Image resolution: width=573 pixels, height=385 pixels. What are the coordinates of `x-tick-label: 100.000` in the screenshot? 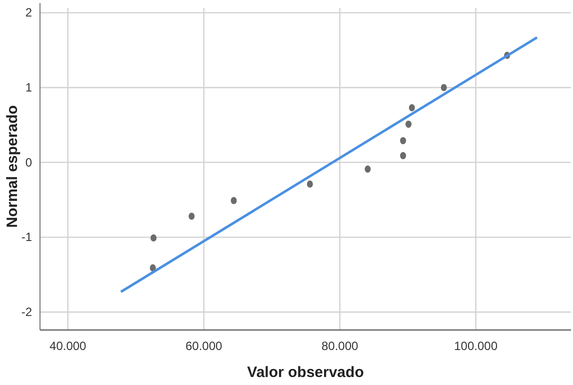 It's located at (476, 346).